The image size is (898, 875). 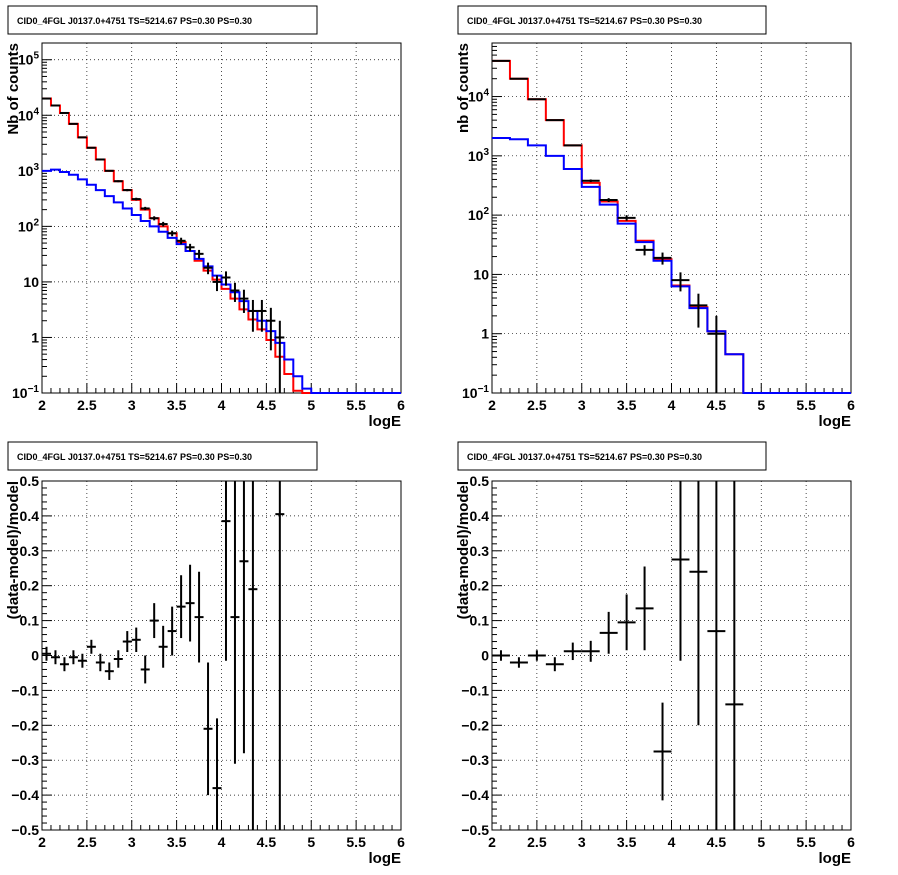 I want to click on y-tick-label: 10, so click(x=31, y=282).